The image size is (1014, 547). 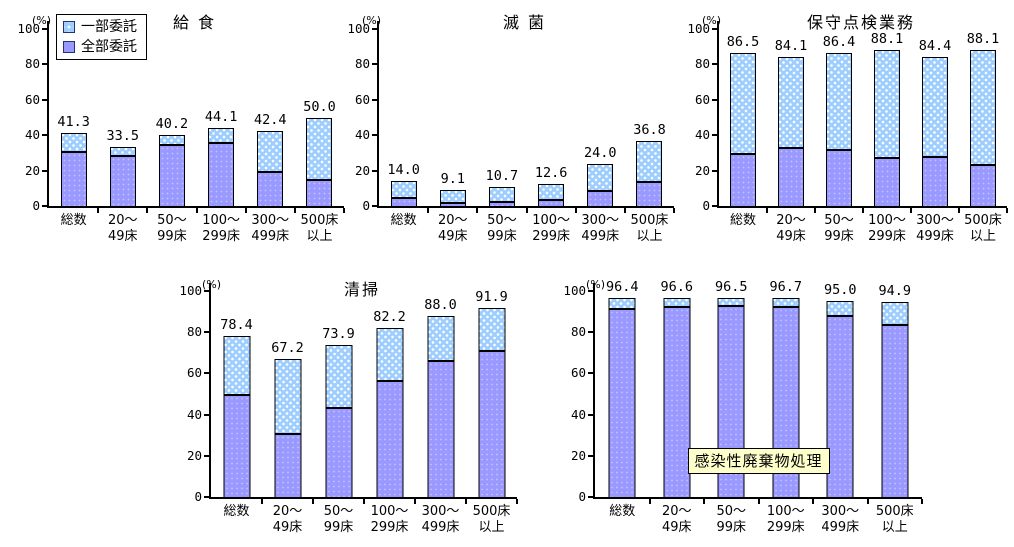 I want to click on bar-value-label: 36.8, so click(x=649, y=129).